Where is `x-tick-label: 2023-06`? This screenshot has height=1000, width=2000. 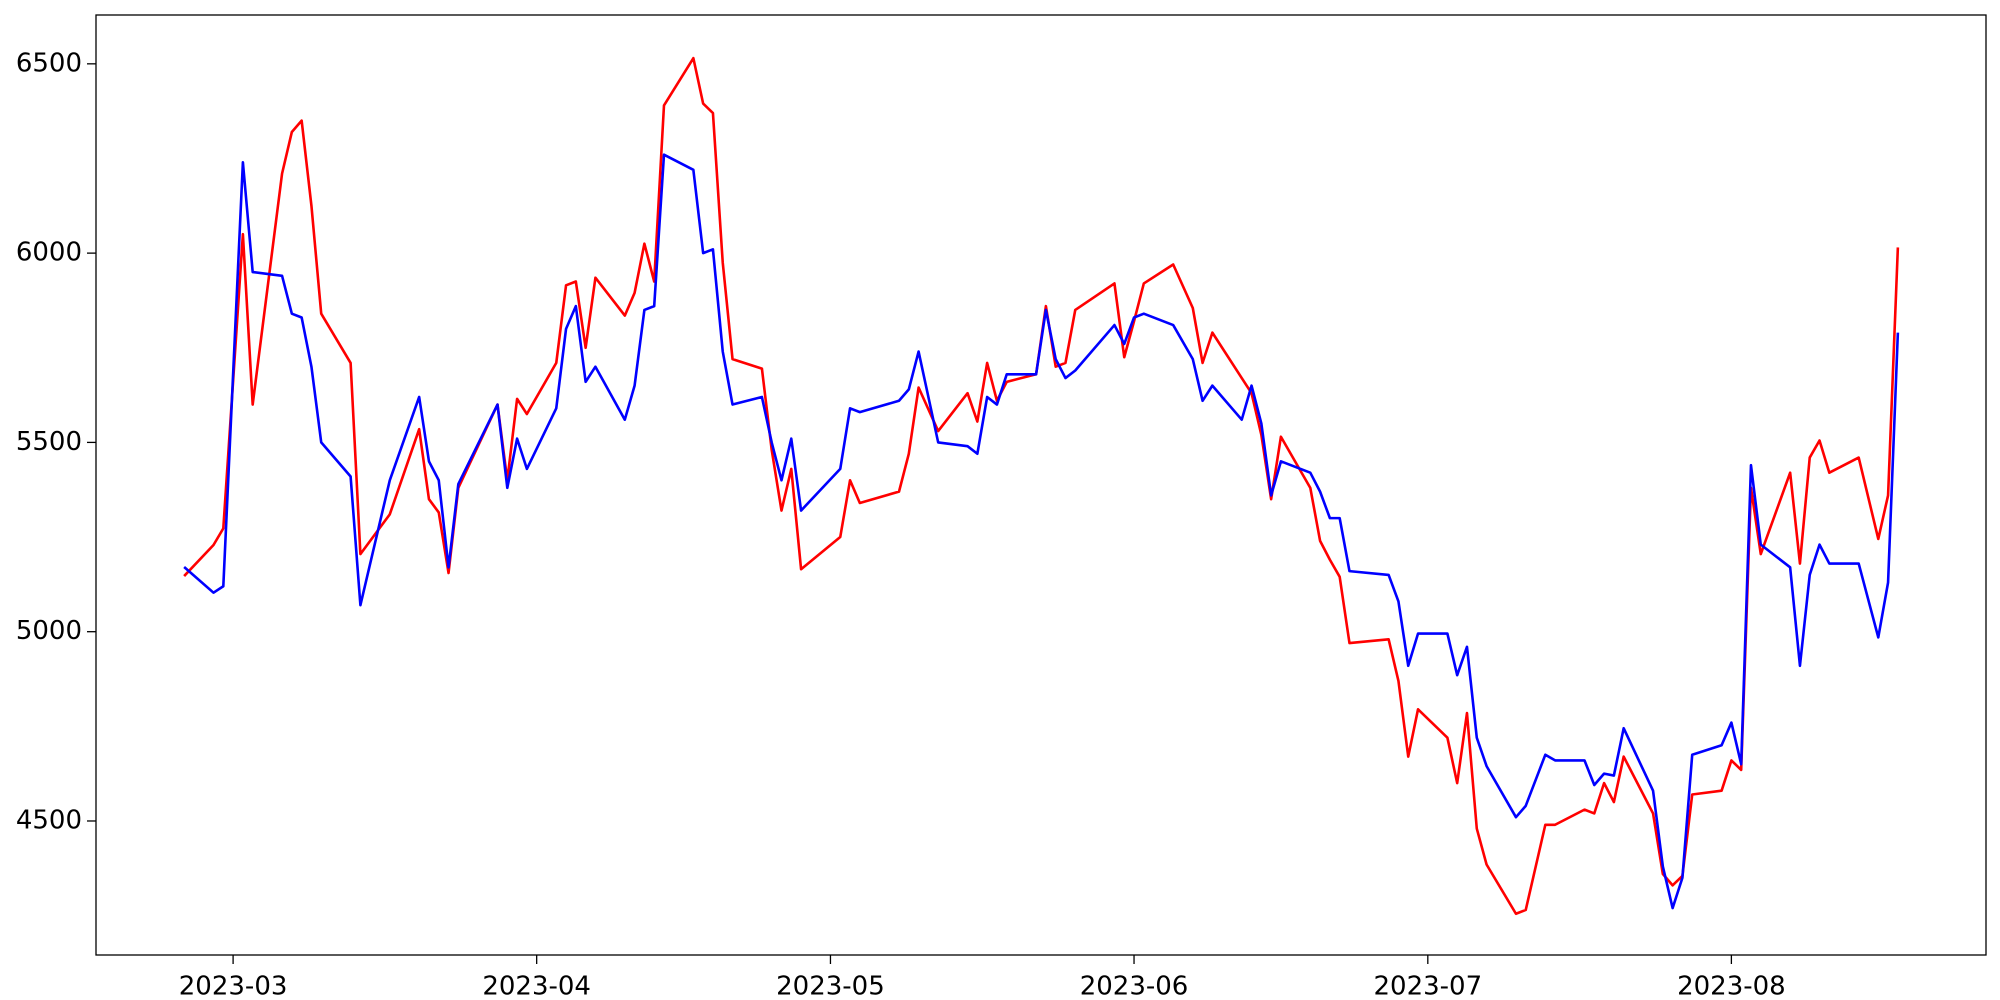 x-tick-label: 2023-06 is located at coordinates (1134, 986).